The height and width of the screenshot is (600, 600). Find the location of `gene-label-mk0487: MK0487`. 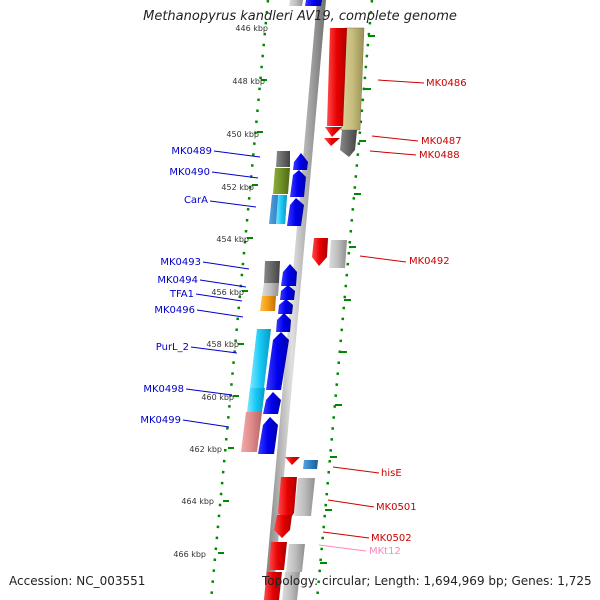

gene-label-mk0487: MK0487 is located at coordinates (441, 141).